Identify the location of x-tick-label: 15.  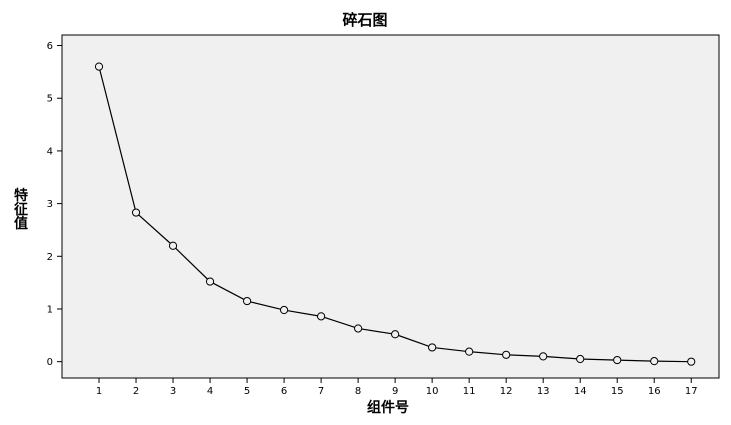
(617, 391).